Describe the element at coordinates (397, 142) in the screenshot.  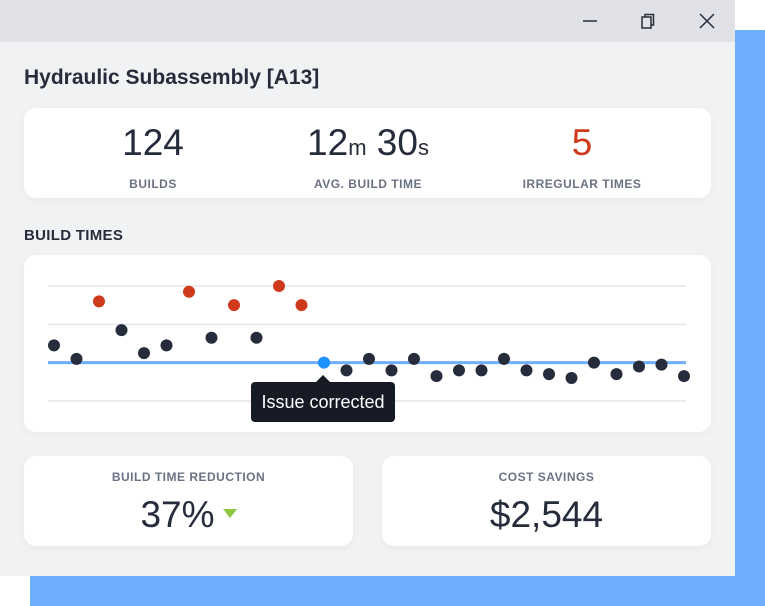
I see `seconds: 30` at that location.